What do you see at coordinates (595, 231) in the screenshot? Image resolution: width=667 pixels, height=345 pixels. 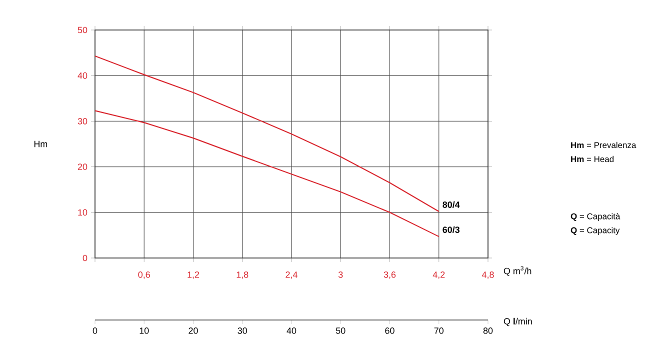 I see `text: Q = Capacity` at bounding box center [595, 231].